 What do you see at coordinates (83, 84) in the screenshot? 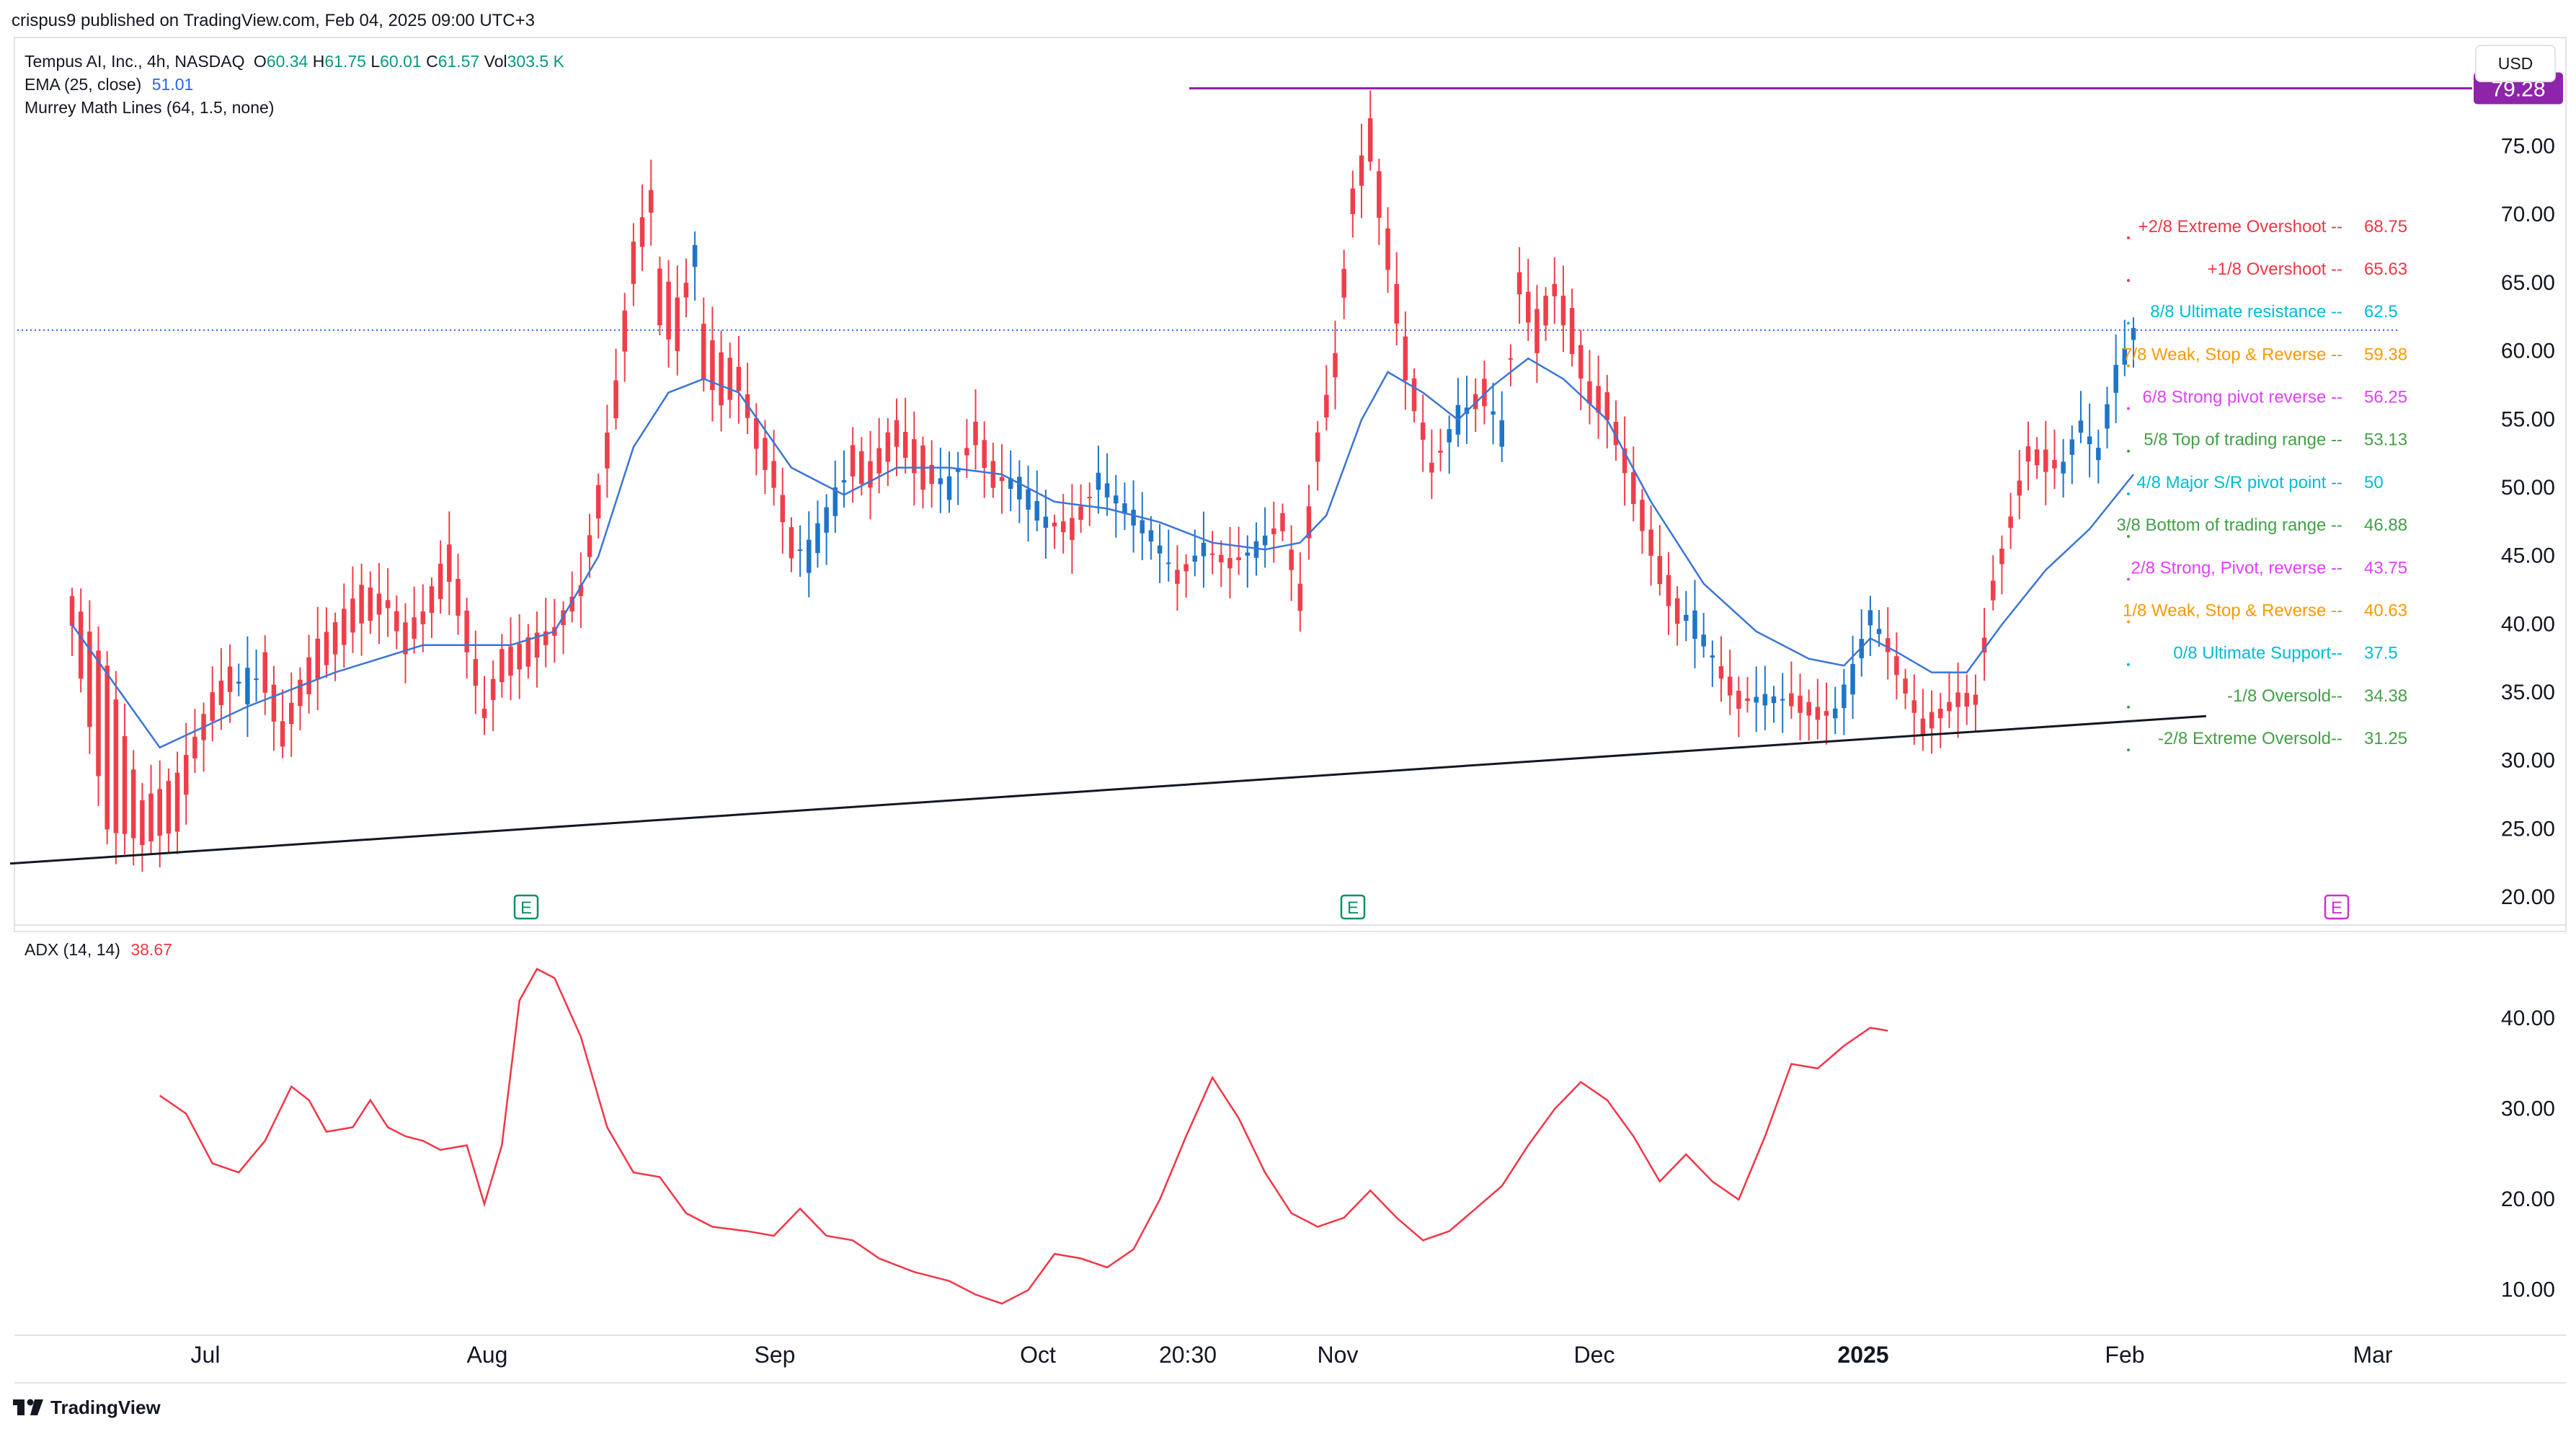
I see `ema-label: EMA (25, close)` at bounding box center [83, 84].